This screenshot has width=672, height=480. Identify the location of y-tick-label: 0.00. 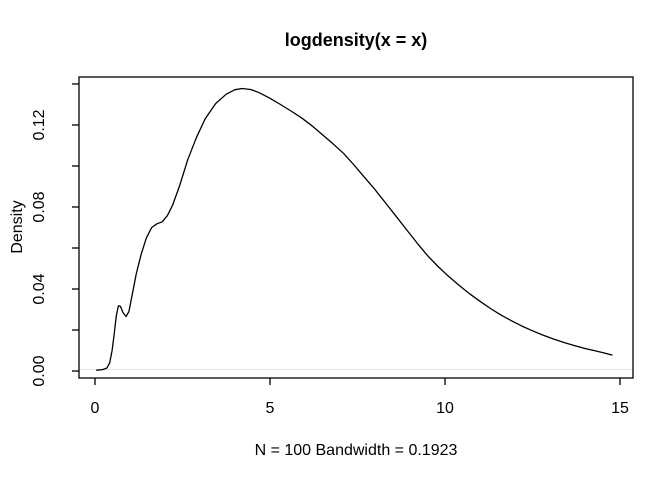
(39, 370).